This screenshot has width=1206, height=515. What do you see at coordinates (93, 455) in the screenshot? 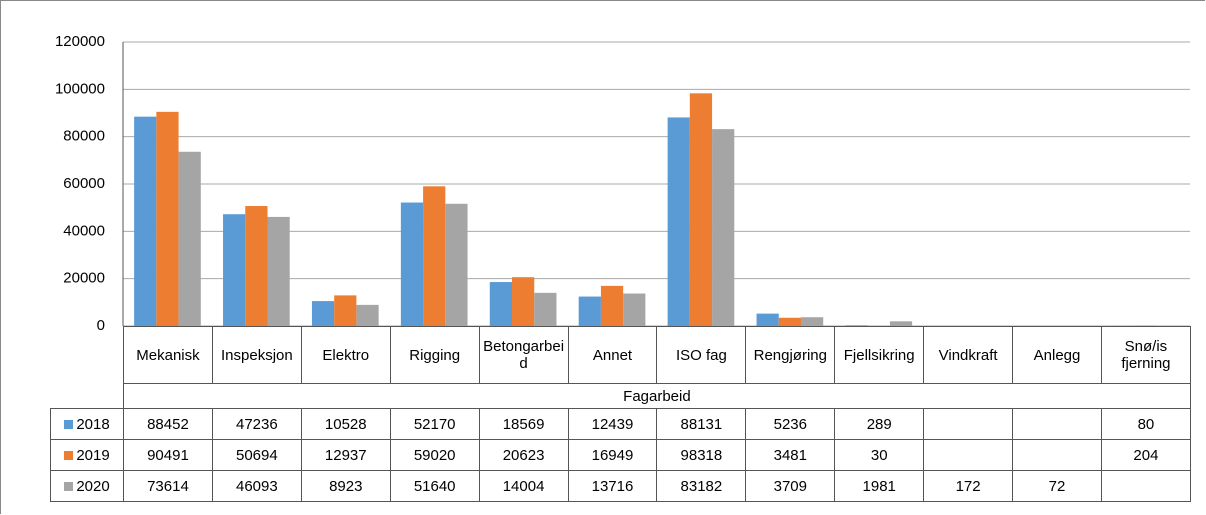
I see `legend-label: 2019` at bounding box center [93, 455].